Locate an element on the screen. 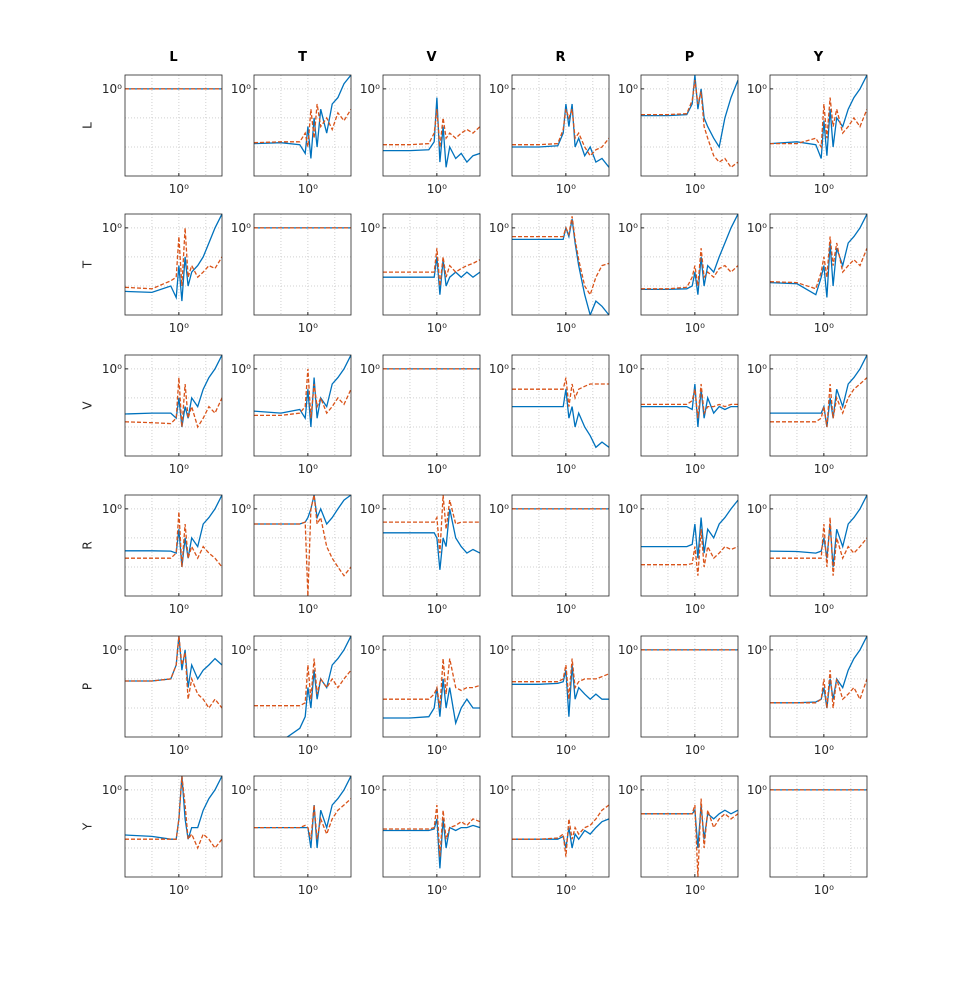 This screenshot has width=960, height=990. row-label: L is located at coordinates (88, 125).